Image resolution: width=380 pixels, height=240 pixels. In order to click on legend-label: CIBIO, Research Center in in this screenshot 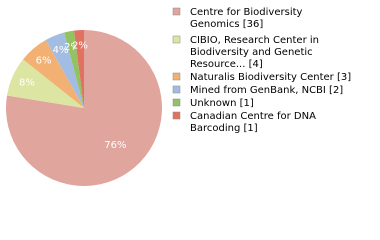, I will do `click(254, 40)`.